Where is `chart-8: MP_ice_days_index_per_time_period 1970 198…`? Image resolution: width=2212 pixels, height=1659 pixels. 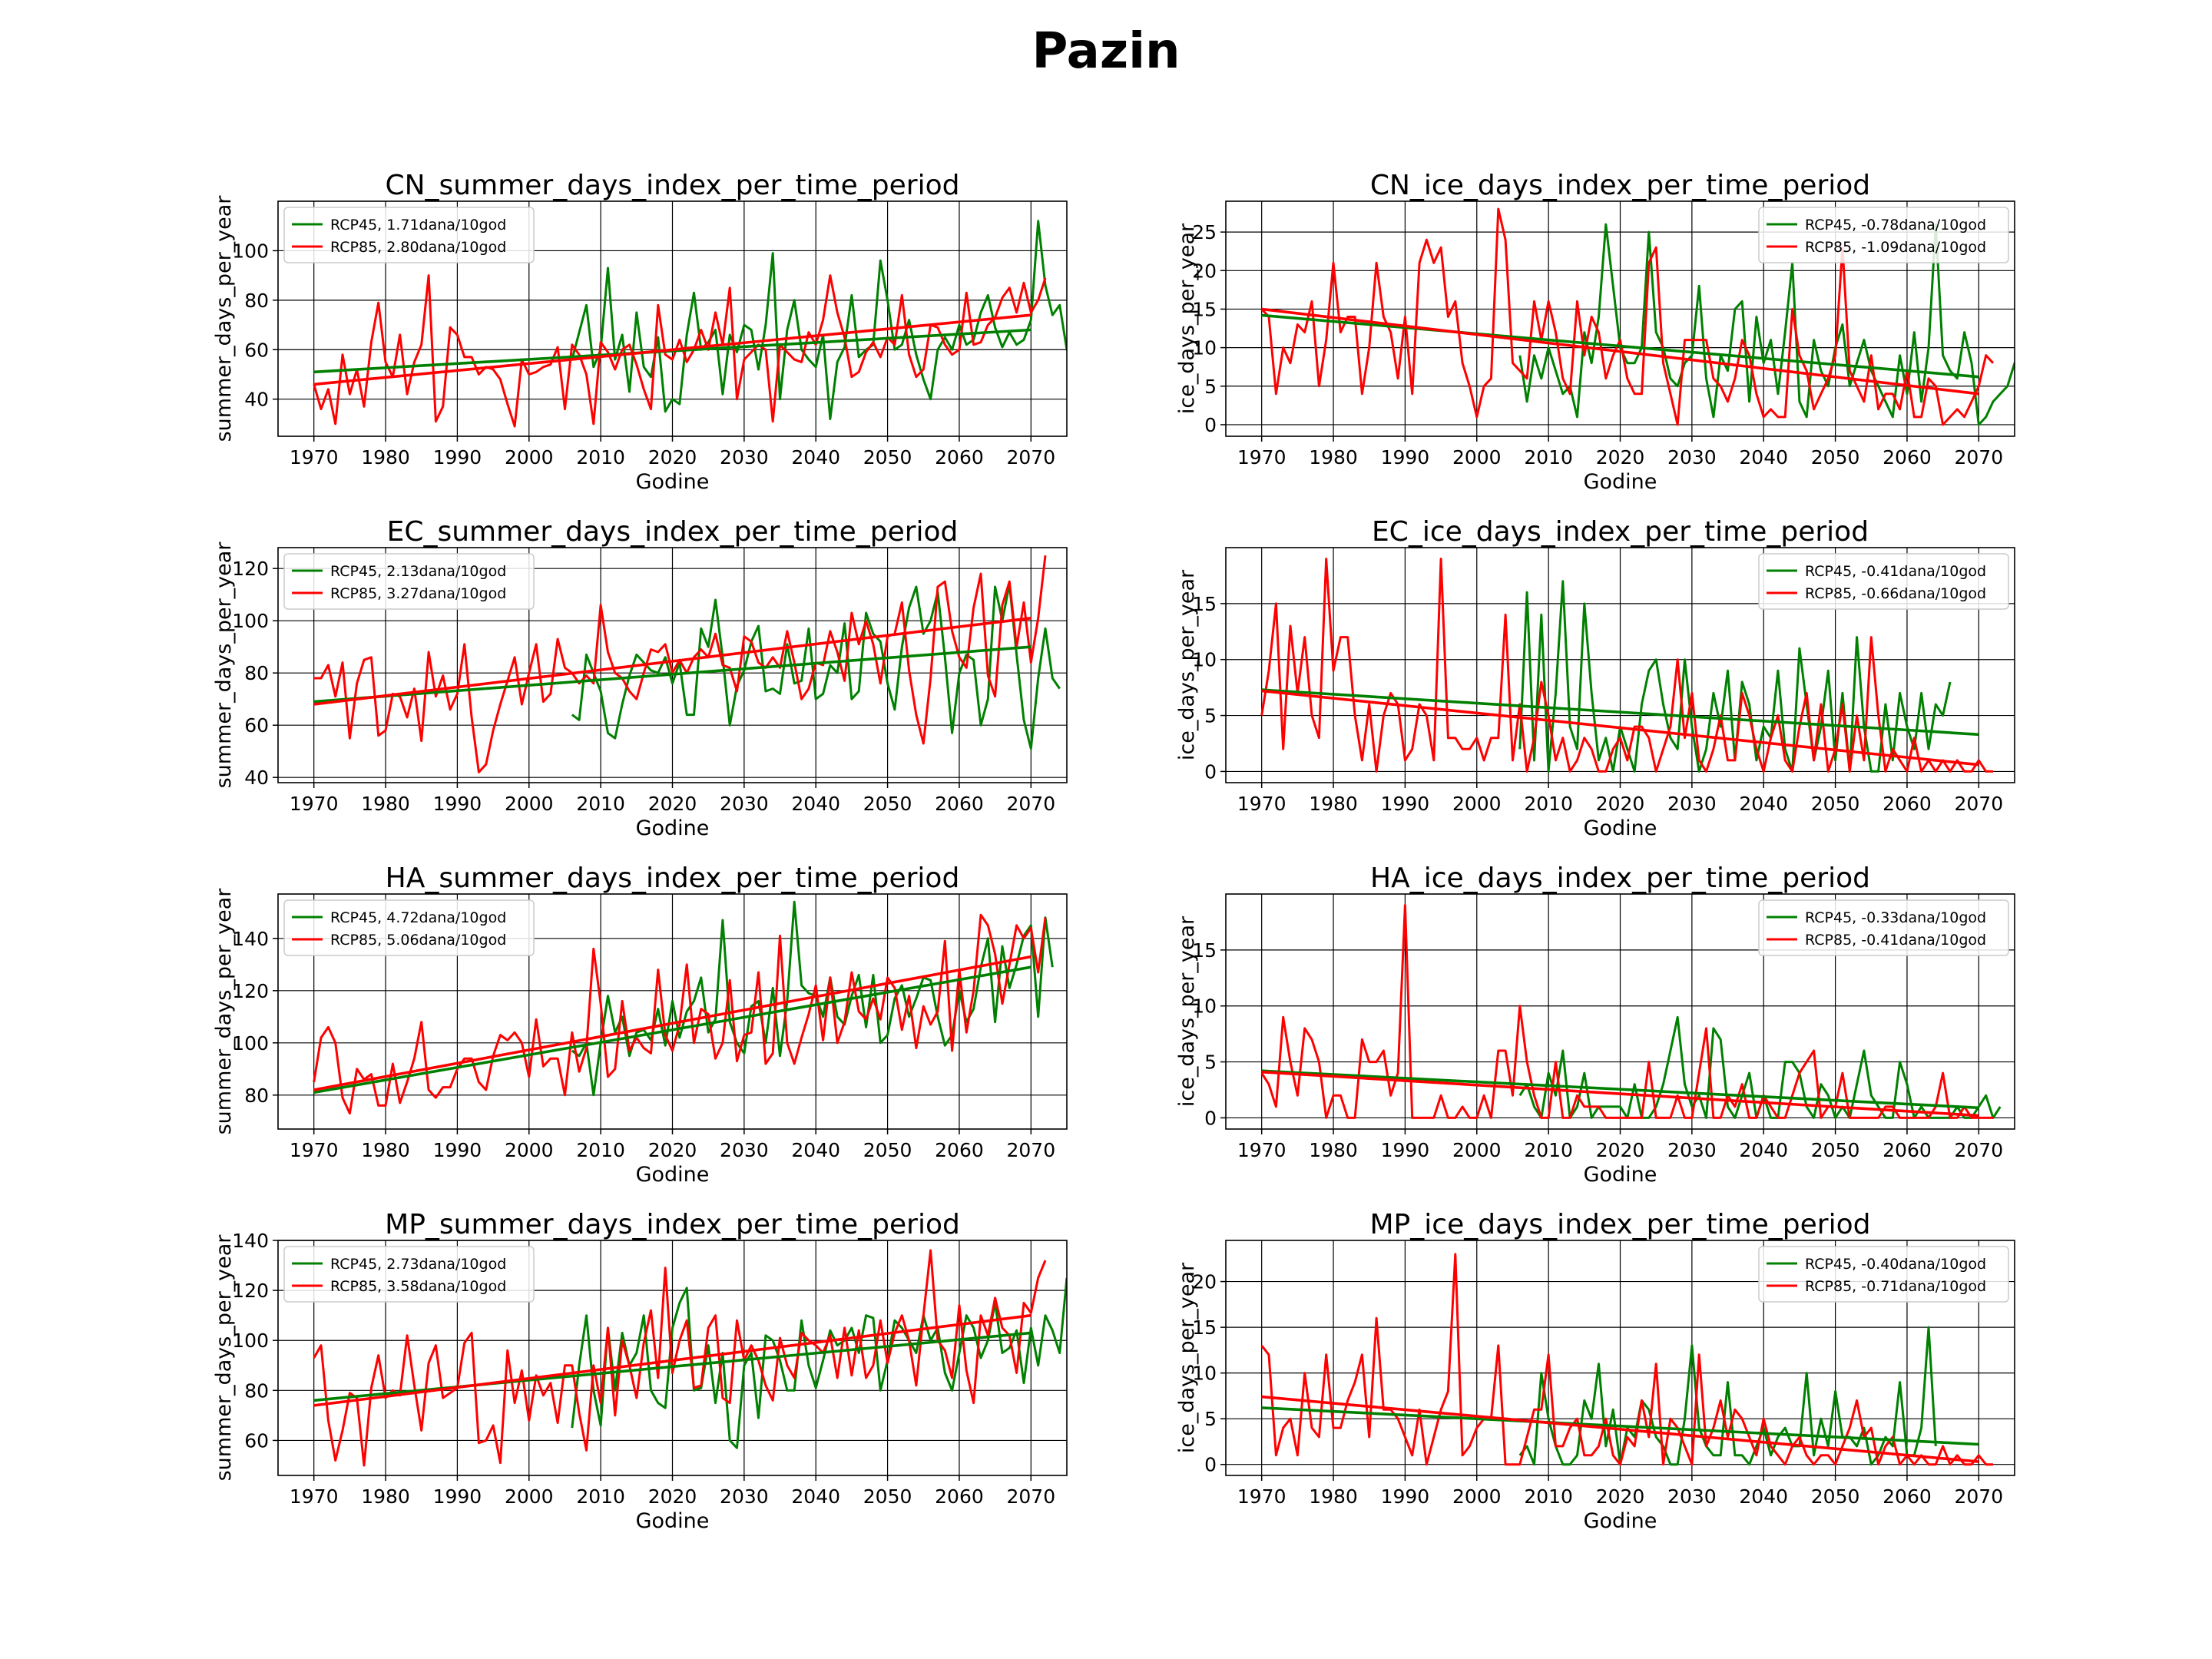 chart-8: MP_ice_days_index_per_time_period 1970 198… is located at coordinates (1595, 1371).